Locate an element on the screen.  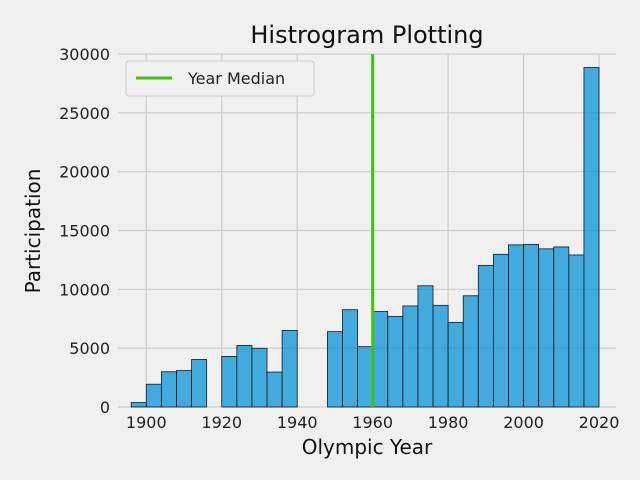
x-tick-label: 1920 is located at coordinates (221, 422).